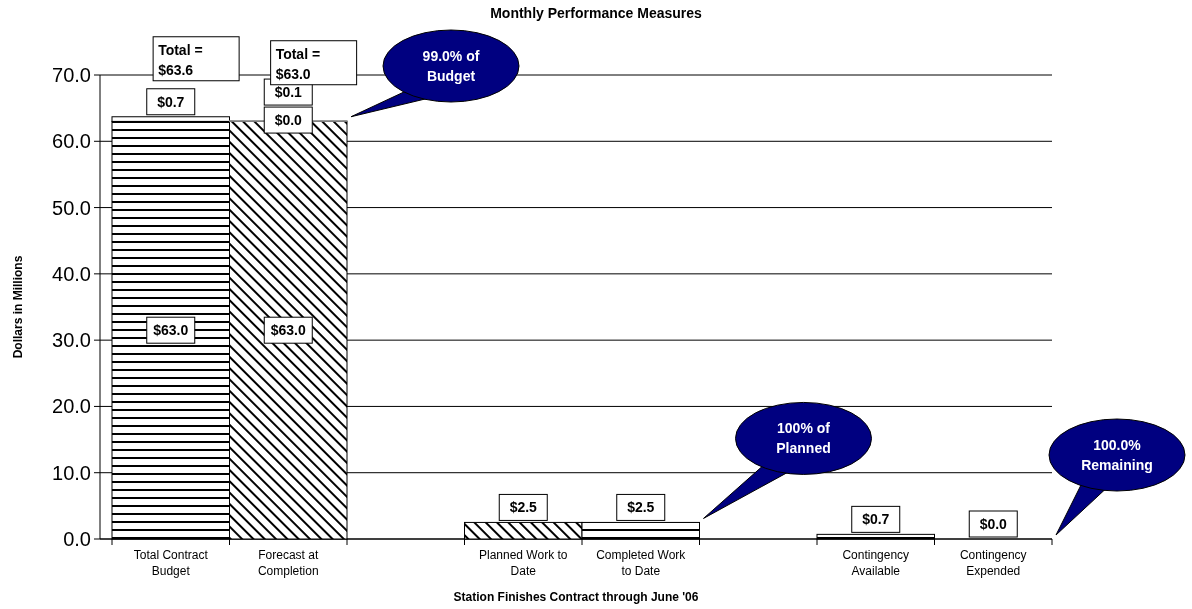 The image size is (1192, 609). I want to click on y-tick-label: 50.0, so click(71, 207).